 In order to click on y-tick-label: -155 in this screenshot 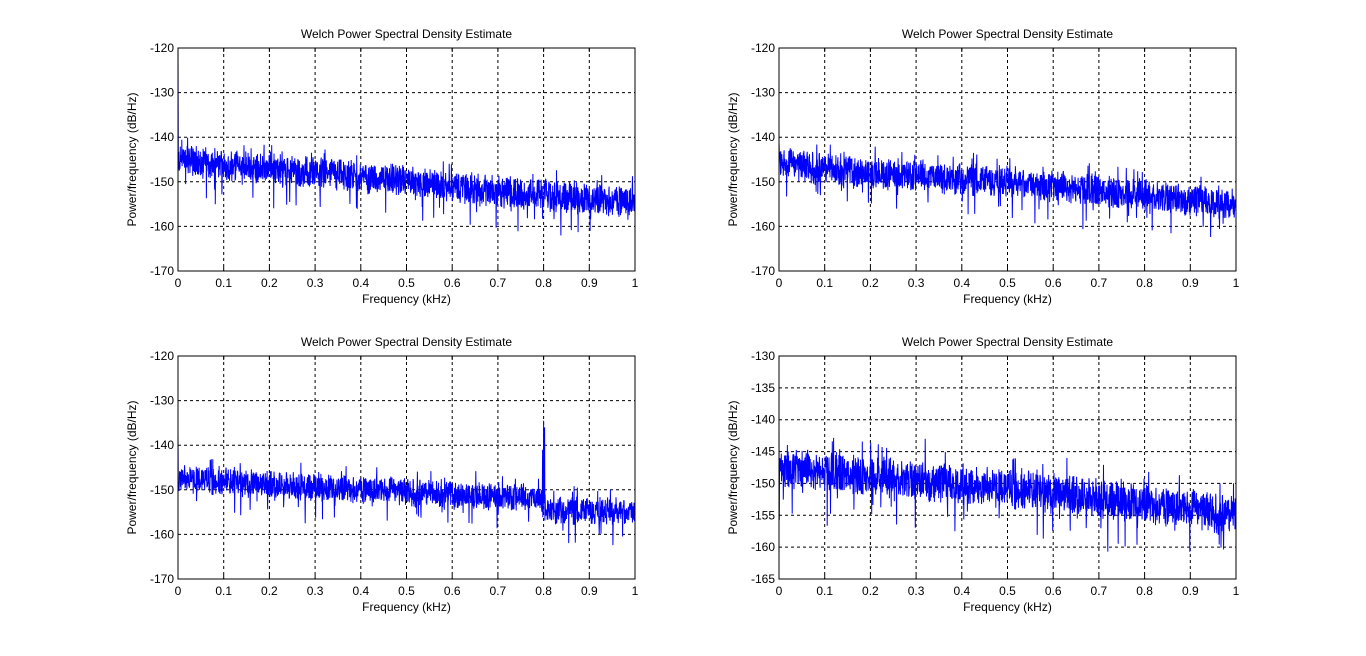, I will do `click(763, 515)`.